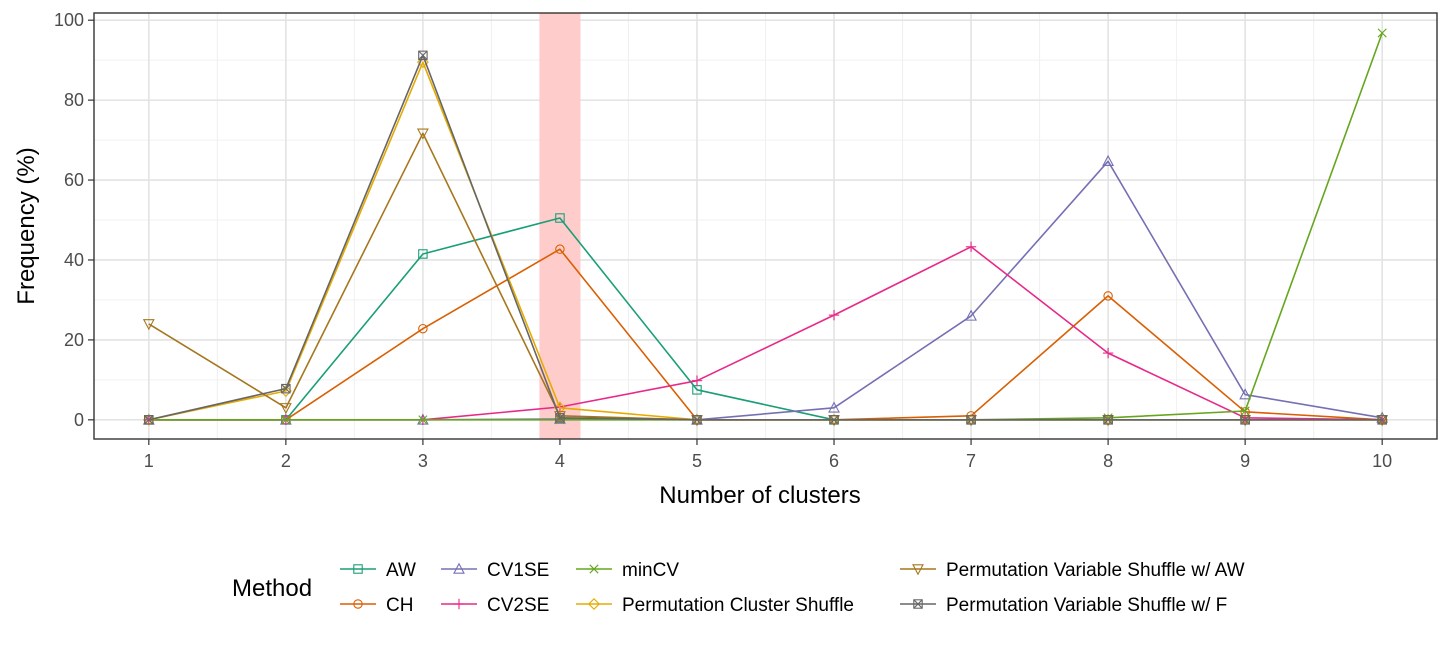  I want to click on legend-label: Permutation Variable Shuffle w/ F, so click(1086, 605).